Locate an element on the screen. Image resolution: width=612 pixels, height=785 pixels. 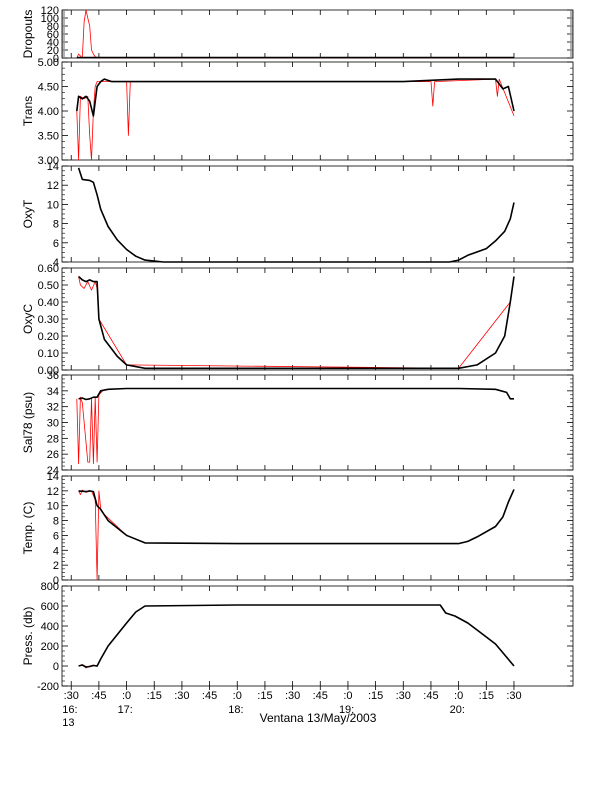
y-tick-label: 400 is located at coordinates (50, 627).